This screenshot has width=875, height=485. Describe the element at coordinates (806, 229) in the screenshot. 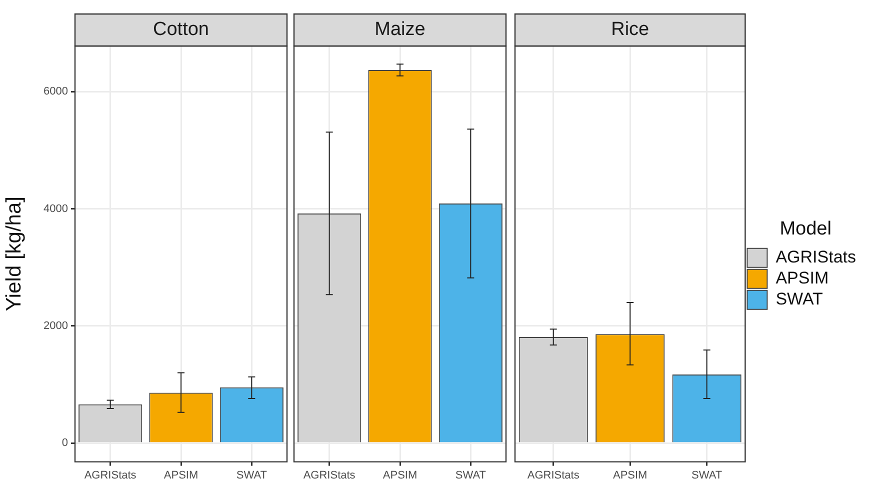

I see `legend-title: Model` at that location.